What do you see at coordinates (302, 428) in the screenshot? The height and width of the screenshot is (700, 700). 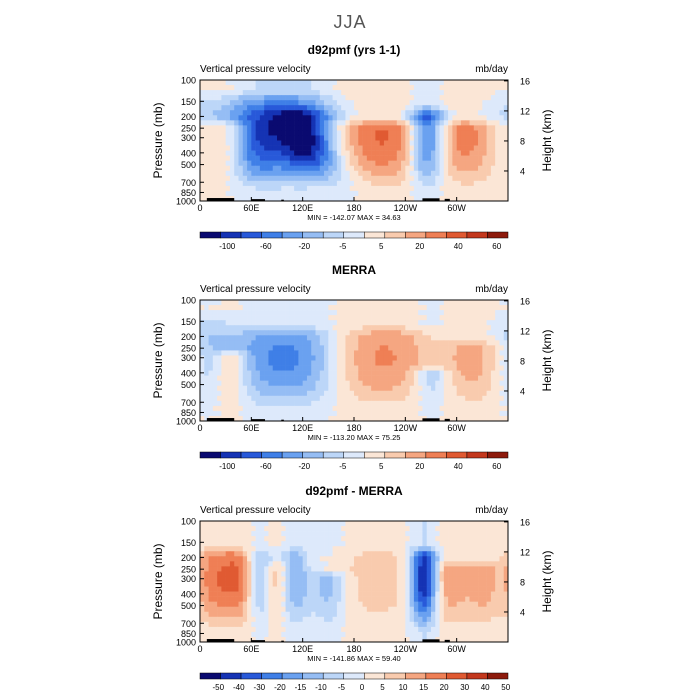 I see `x-tick-label: 120E` at bounding box center [302, 428].